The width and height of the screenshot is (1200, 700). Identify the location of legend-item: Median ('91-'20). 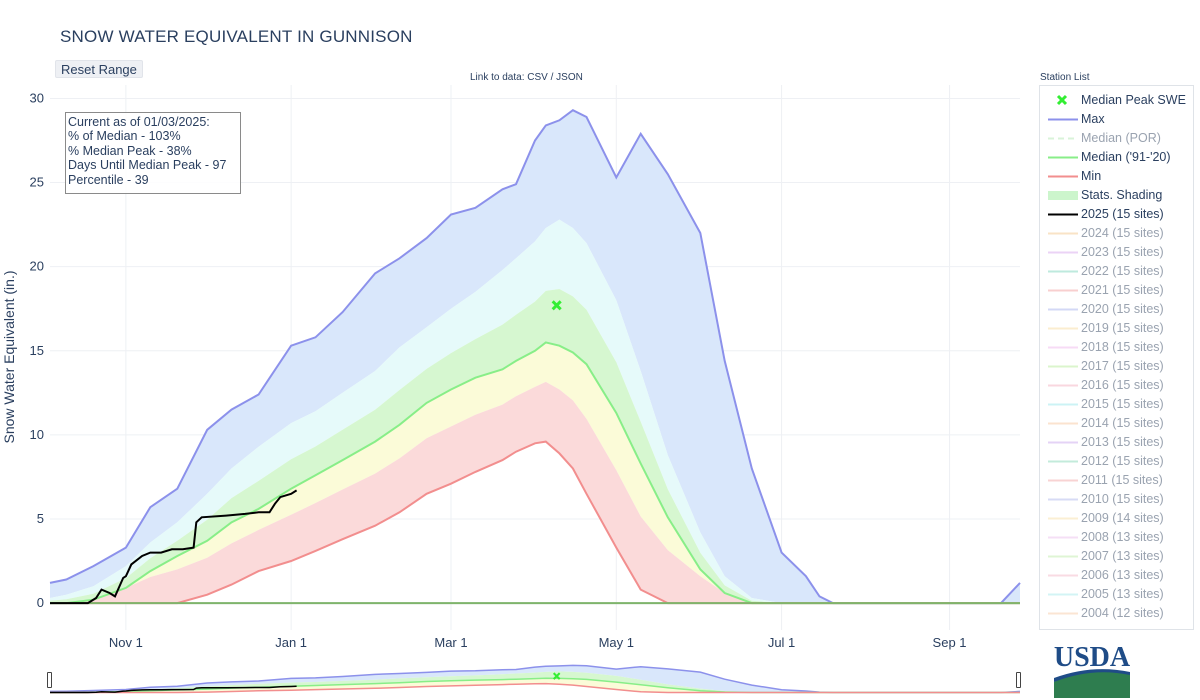
(1117, 157).